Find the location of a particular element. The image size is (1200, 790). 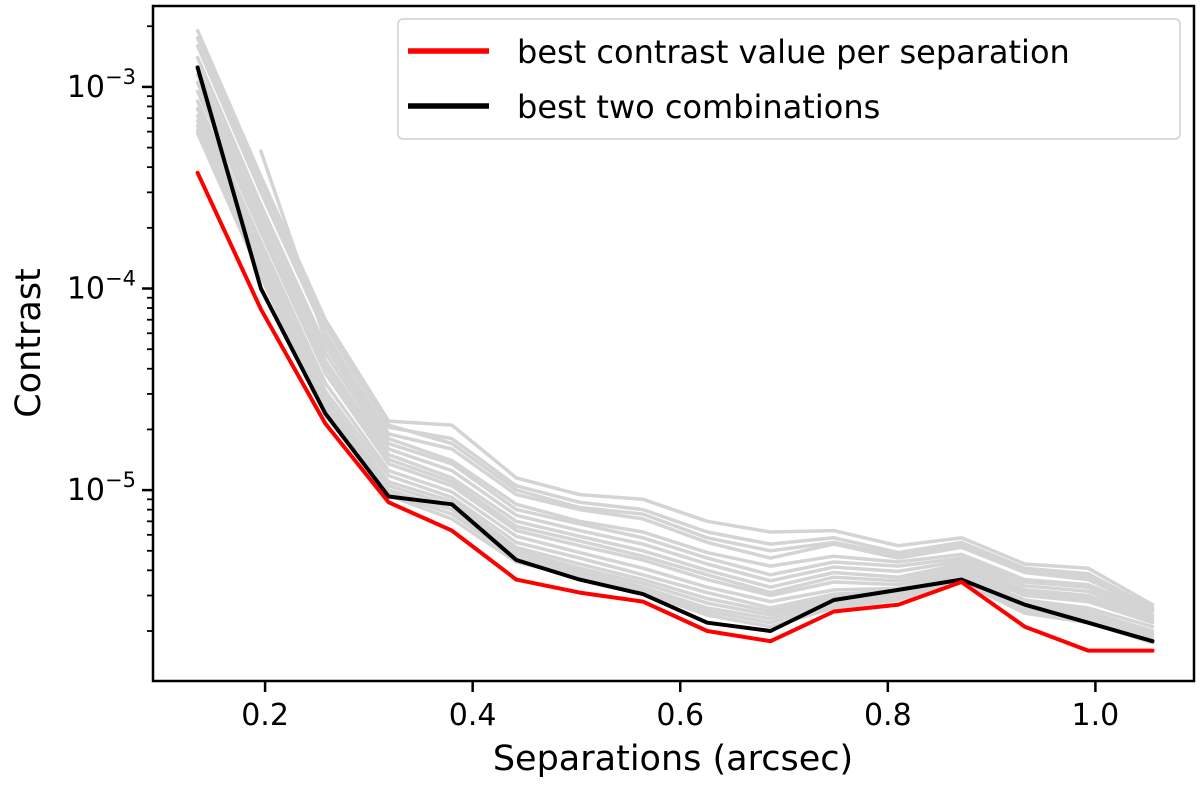

legend-box is located at coordinates (789, 79).